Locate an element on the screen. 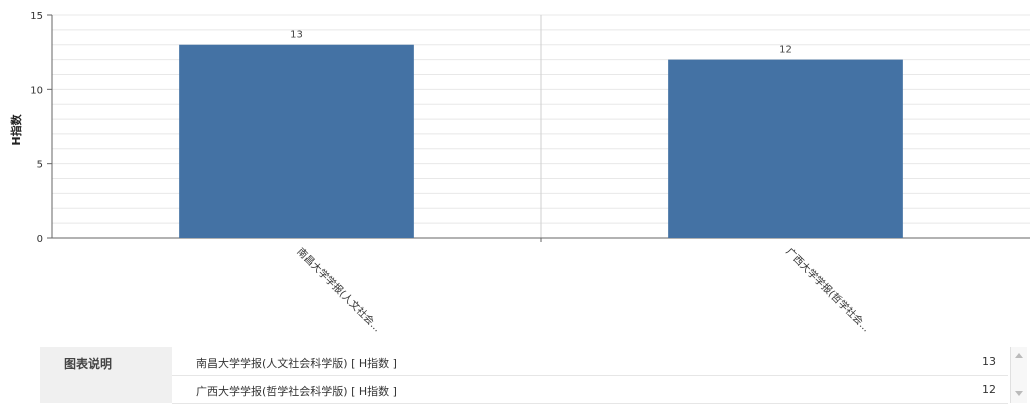 This screenshot has height=404, width=1033. legend-title: 图表说明 is located at coordinates (106, 375).